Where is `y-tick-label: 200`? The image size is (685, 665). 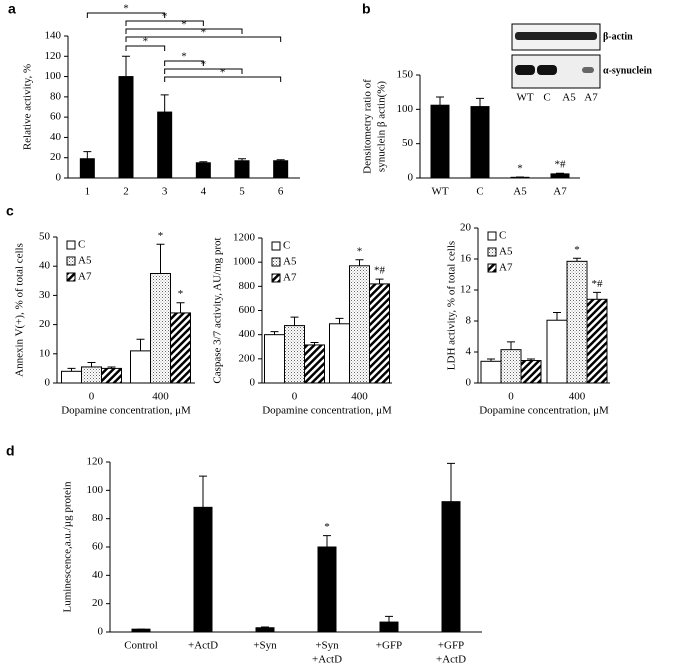
y-tick-label: 200 is located at coordinates (247, 358).